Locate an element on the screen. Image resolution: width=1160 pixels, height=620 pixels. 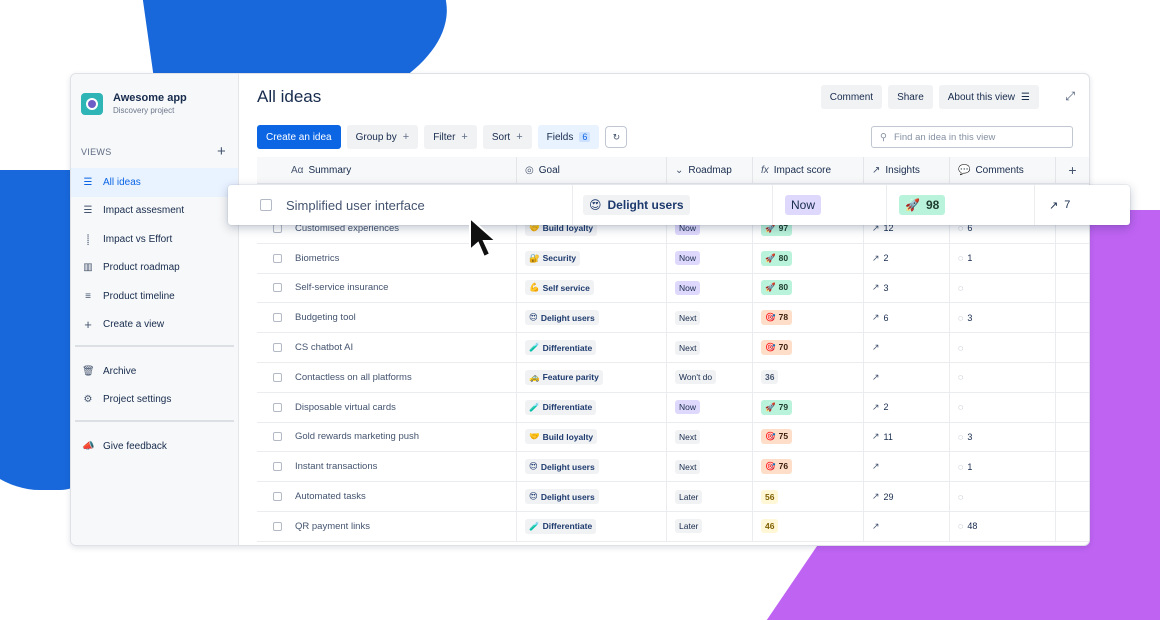
sidebar-item-impact-assesment: ☰ Impact assesment is located at coordinates (154, 211).